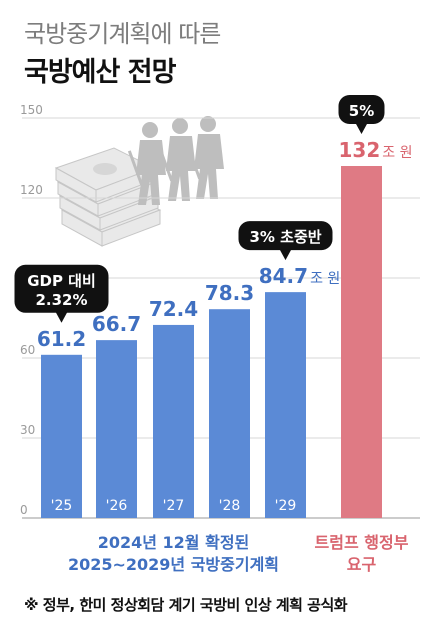 This screenshot has height=625, width=440. Describe the element at coordinates (27, 430) in the screenshot. I see `y-tick-label: 30` at that location.